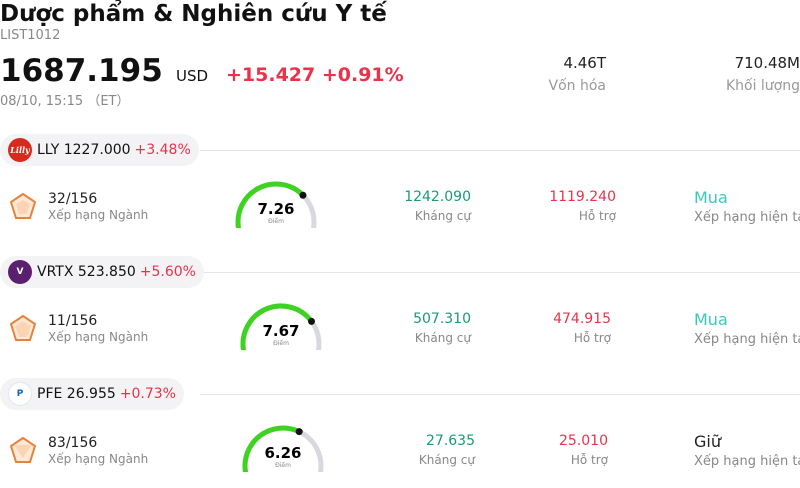 This screenshot has height=488, width=800. Describe the element at coordinates (86, 272) in the screenshot. I see `ticker-price: VRTX 523.850` at that location.